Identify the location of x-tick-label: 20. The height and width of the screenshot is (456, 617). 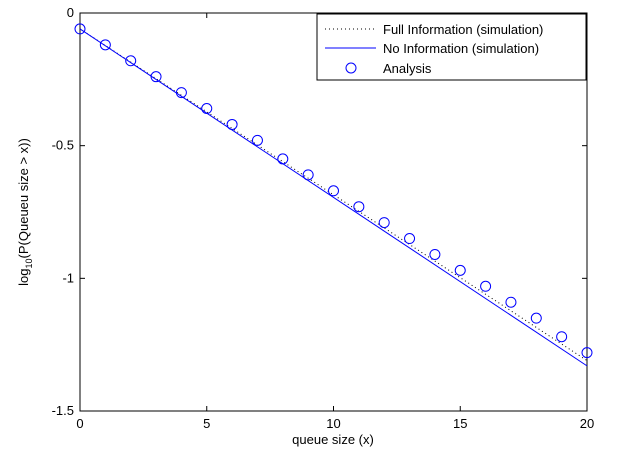
(587, 423).